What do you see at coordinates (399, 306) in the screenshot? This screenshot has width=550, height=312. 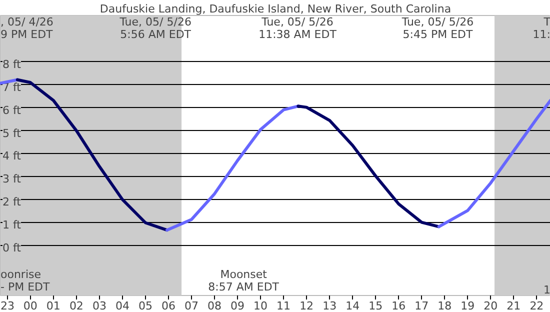 I see `x-tick-label: 16` at bounding box center [399, 306].